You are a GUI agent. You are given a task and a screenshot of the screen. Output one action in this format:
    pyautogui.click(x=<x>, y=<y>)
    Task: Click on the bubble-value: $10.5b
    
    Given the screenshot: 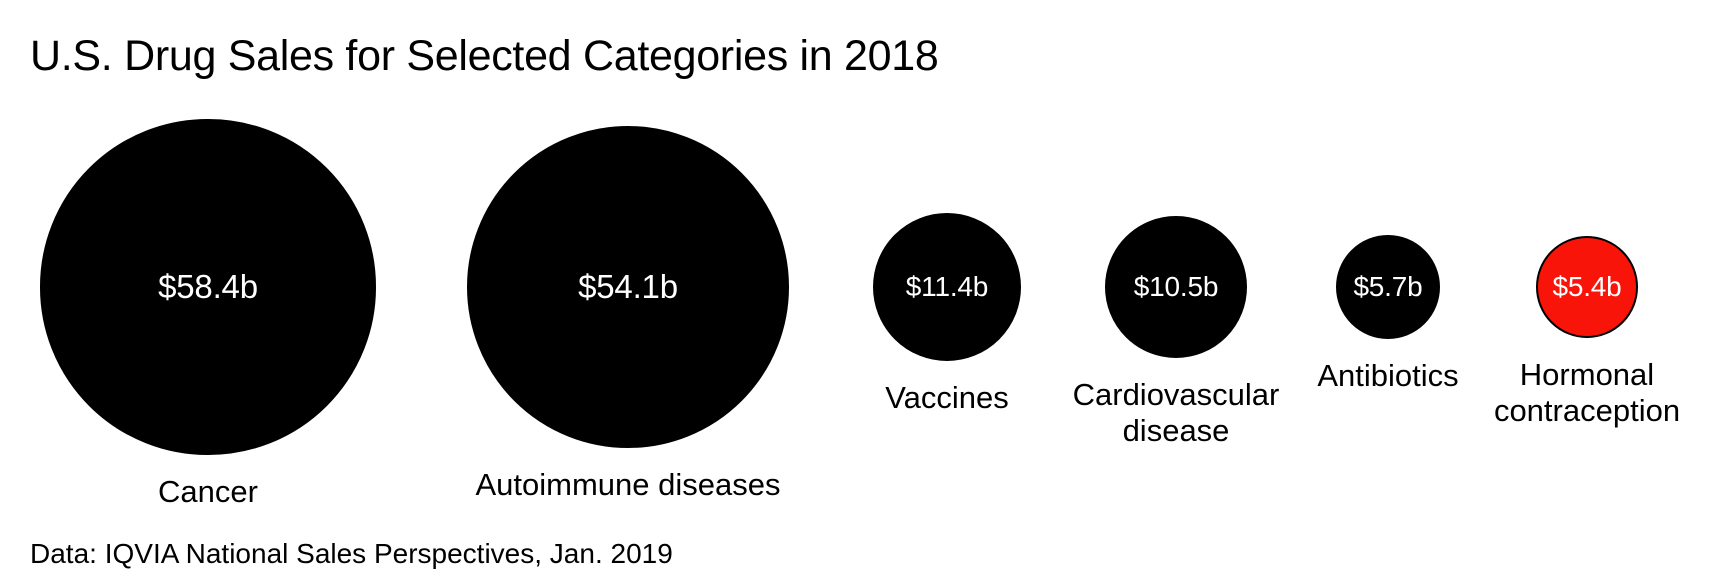 What is the action you would take?
    pyautogui.click(x=1176, y=286)
    